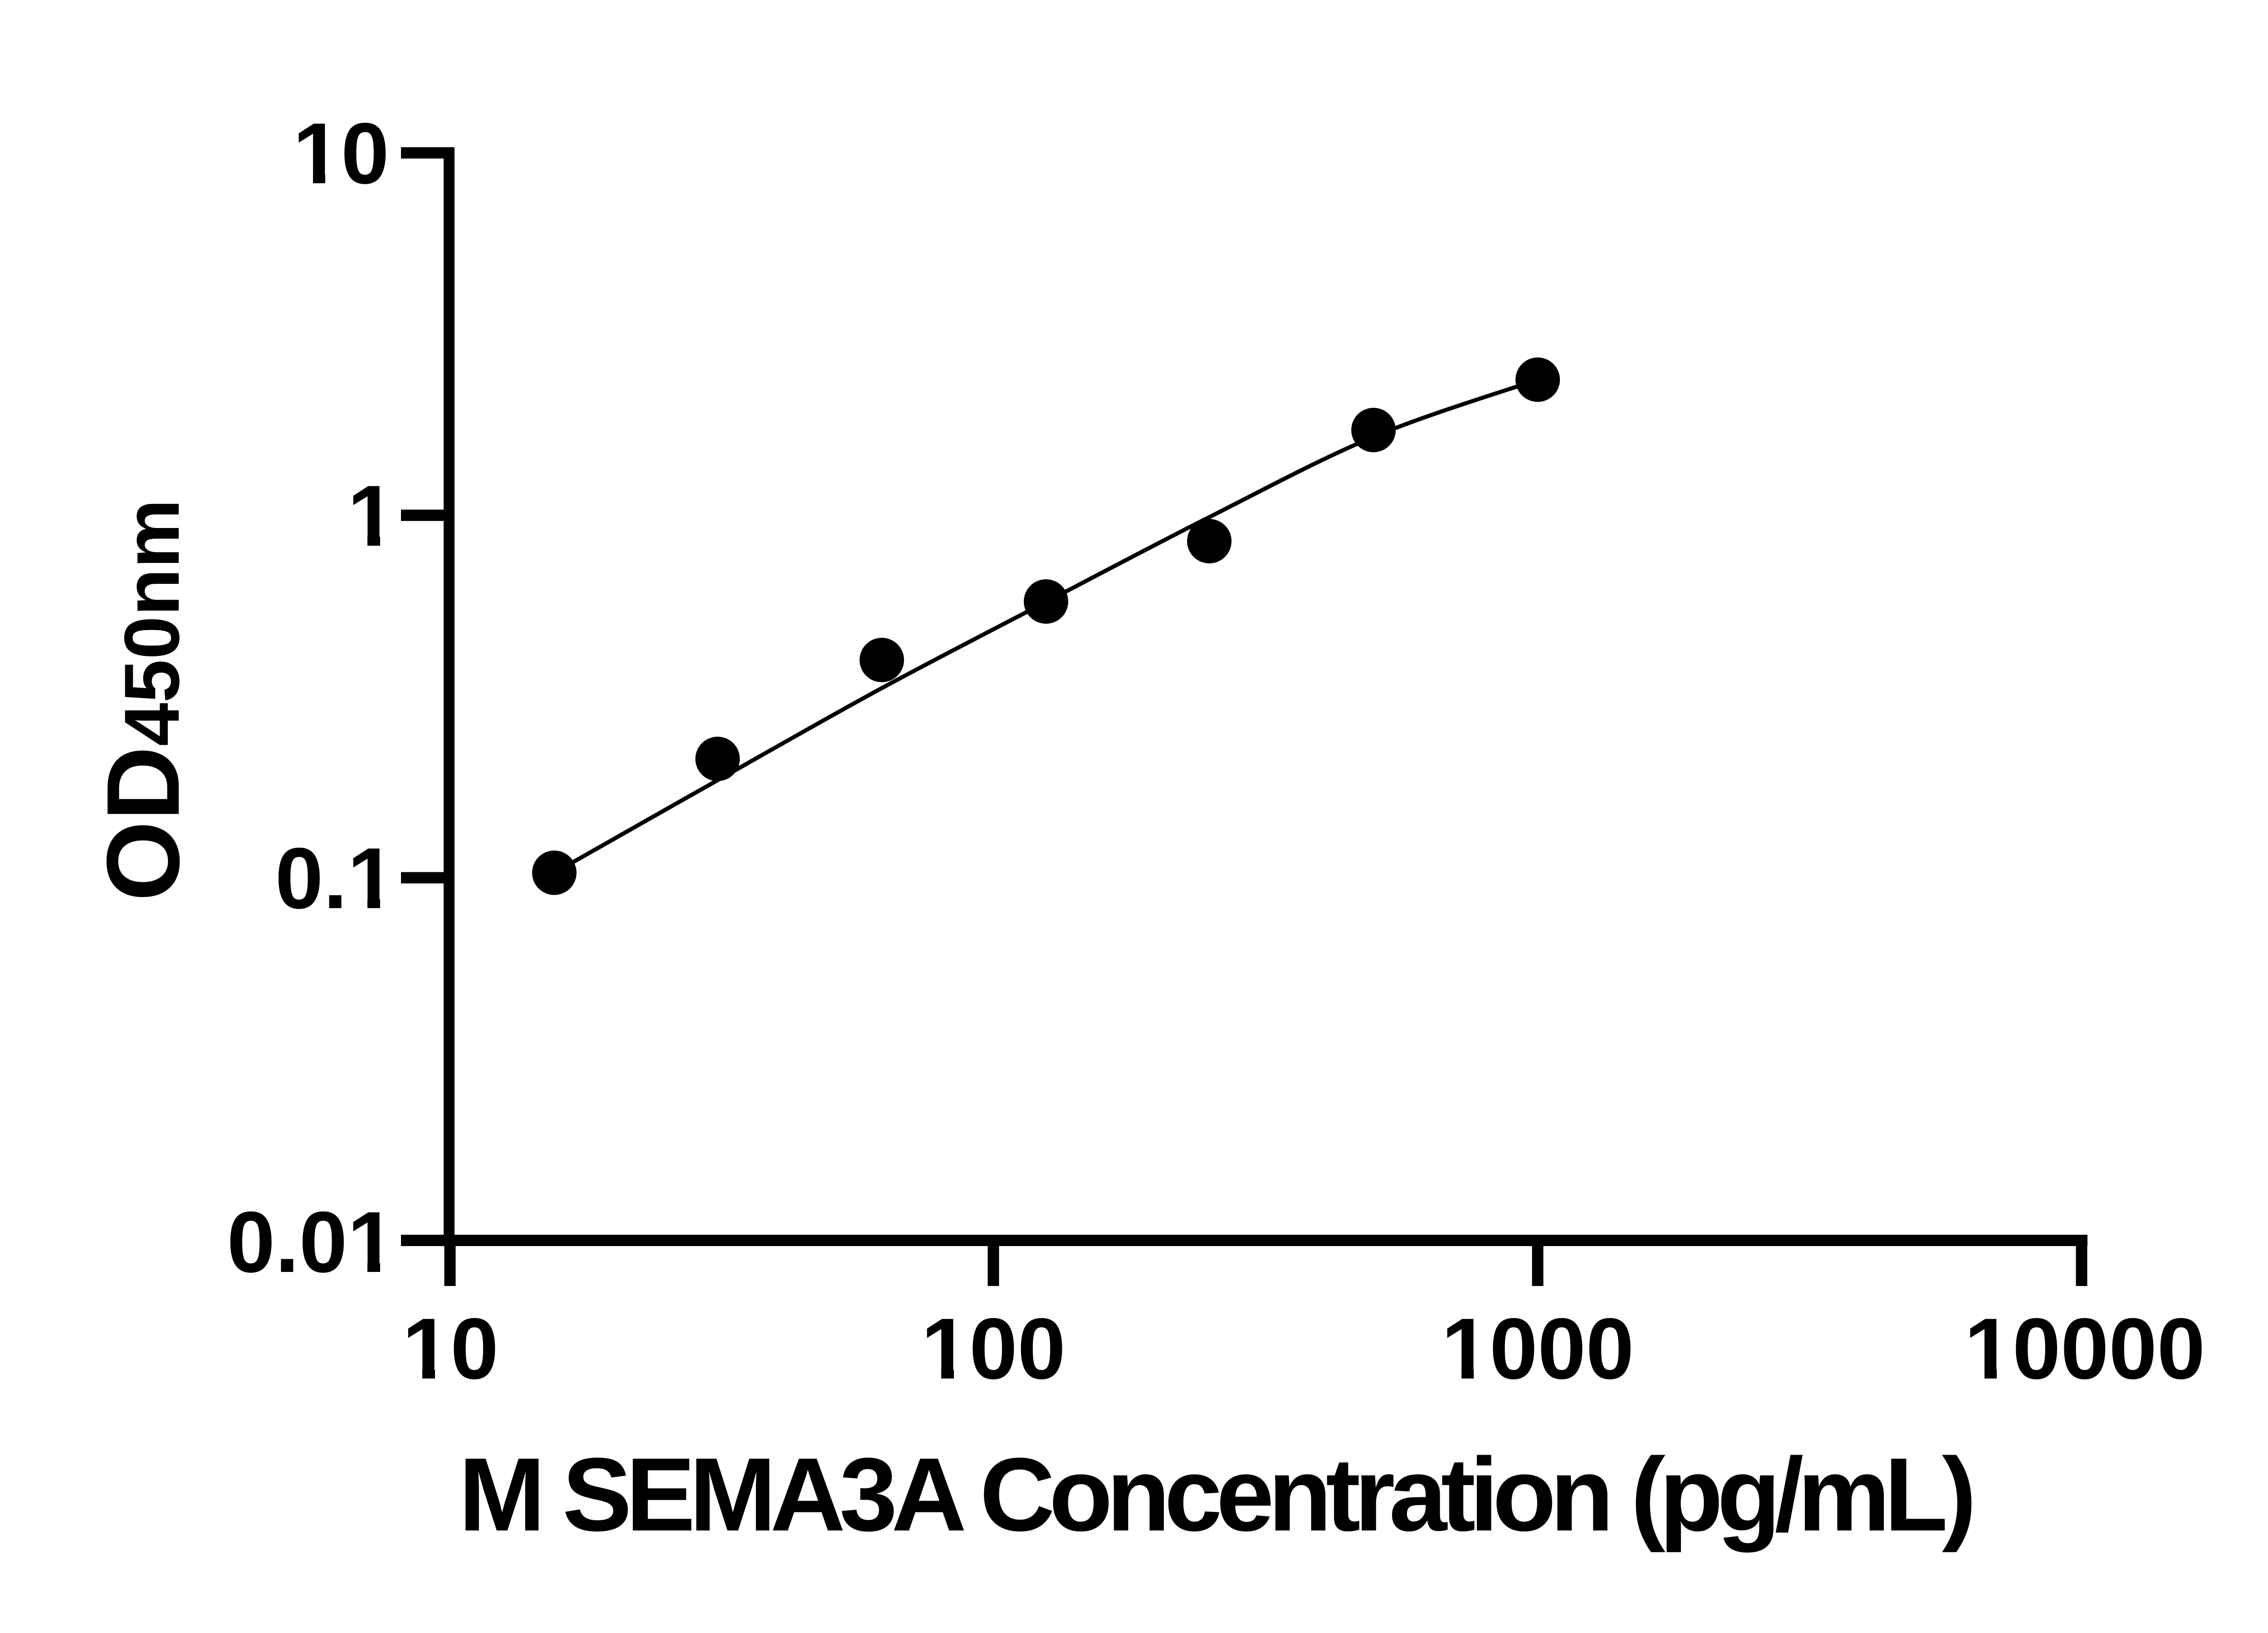  Describe the element at coordinates (372, 516) in the screenshot. I see `svg-text: 1` at that location.